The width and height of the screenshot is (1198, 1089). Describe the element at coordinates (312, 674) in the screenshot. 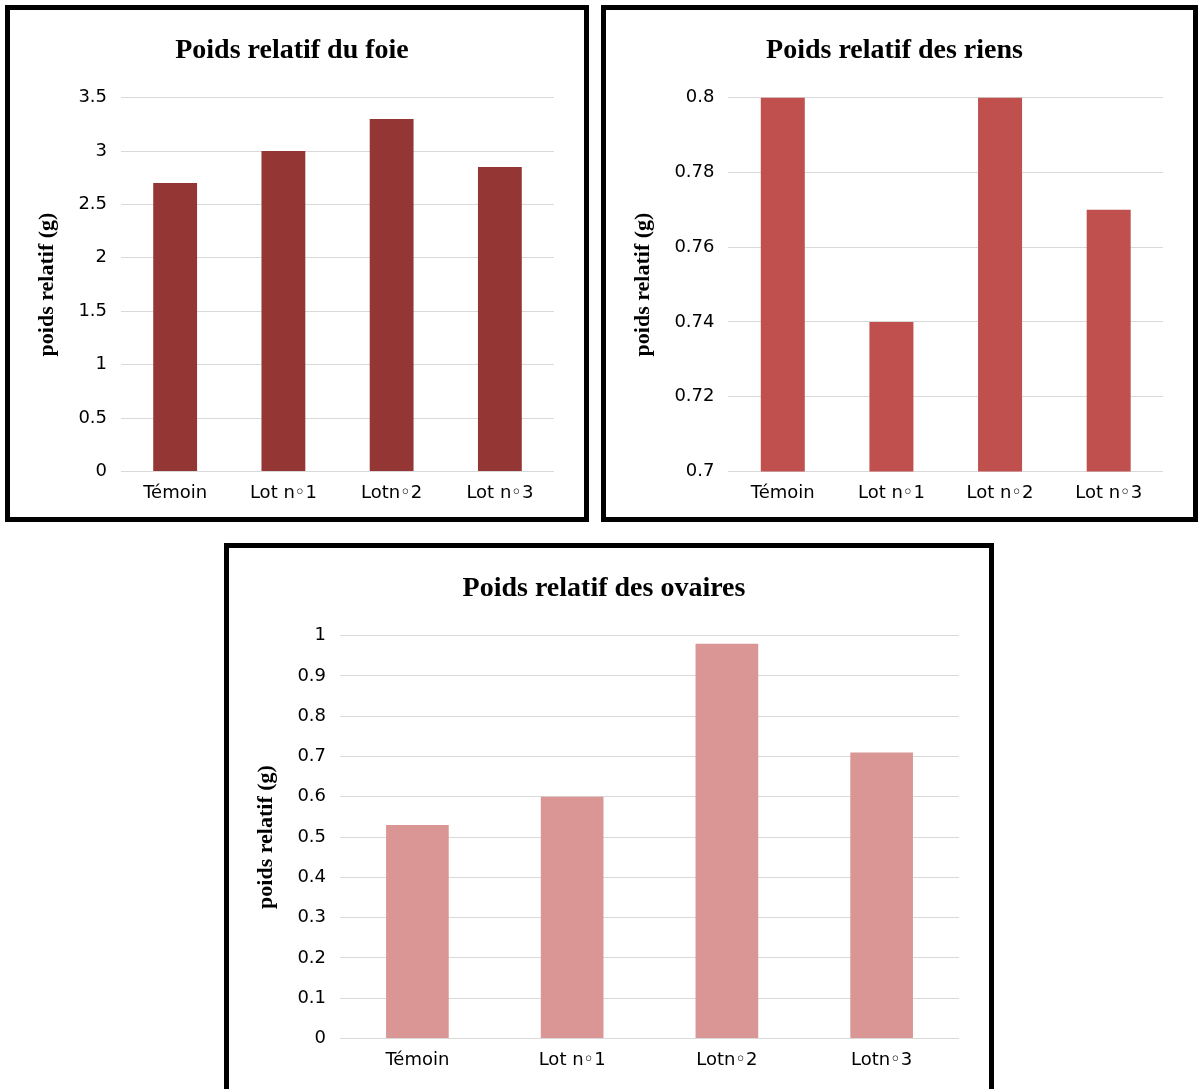

I see `y-tick-label: 0.9` at that location.